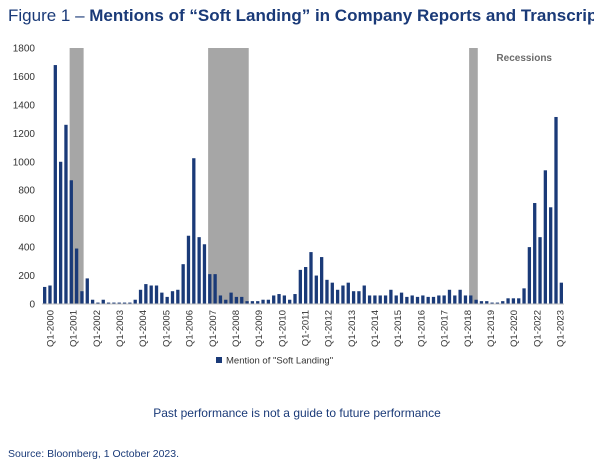 This screenshot has width=594, height=467. What do you see at coordinates (236, 328) in the screenshot?
I see `x-tick-label: Q1-2008` at bounding box center [236, 328].